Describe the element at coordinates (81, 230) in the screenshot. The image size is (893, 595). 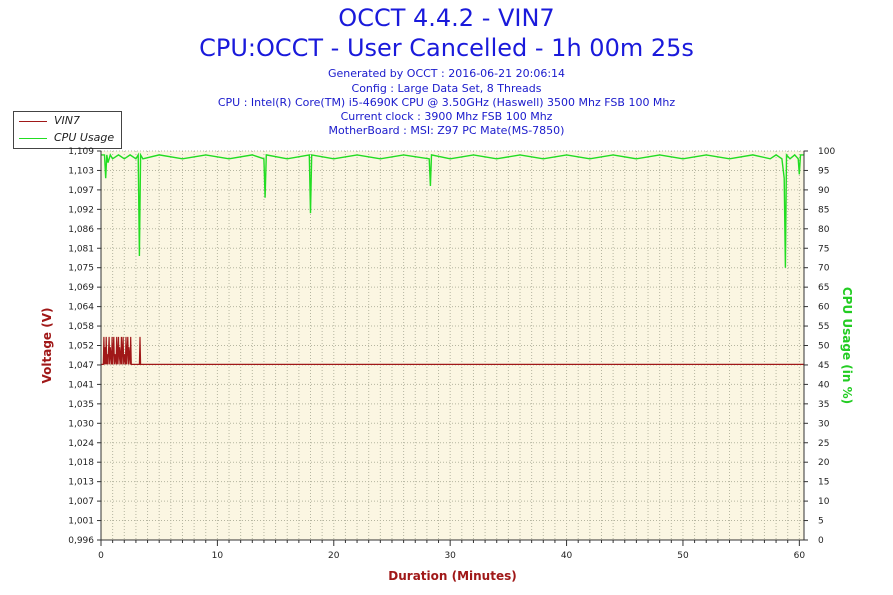
I see `y-tick-label: 1,086` at that location.